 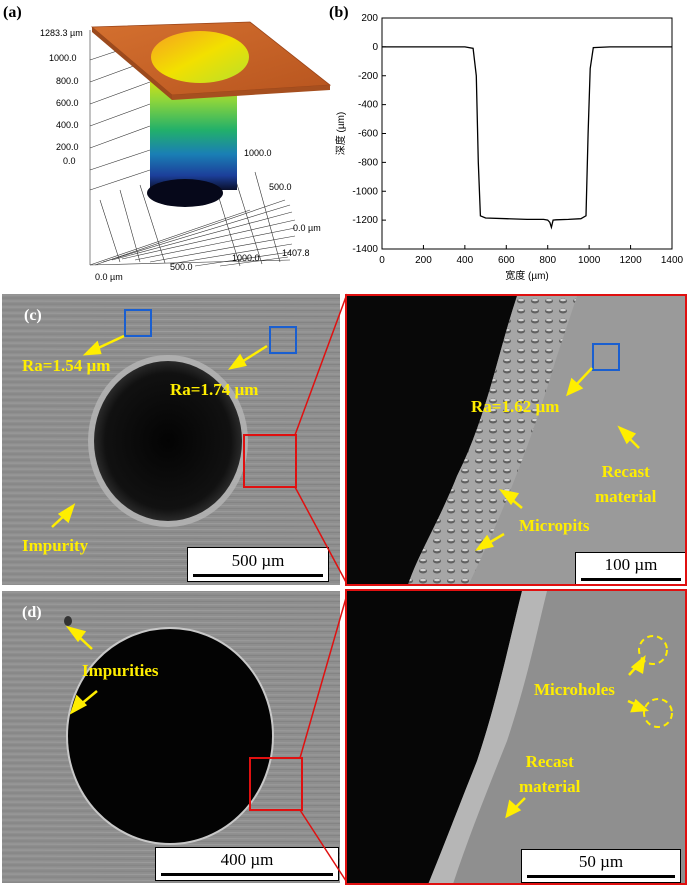 I want to click on plot-frame, so click(x=527, y=133).